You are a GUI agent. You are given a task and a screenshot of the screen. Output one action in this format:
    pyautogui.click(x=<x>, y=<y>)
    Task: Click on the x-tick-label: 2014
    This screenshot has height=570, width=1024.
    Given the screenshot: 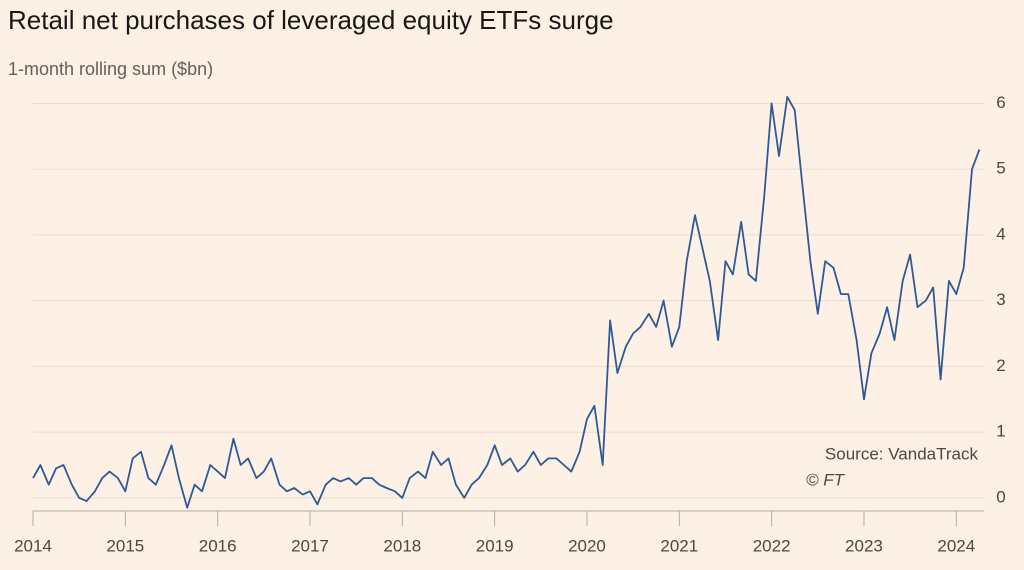 What is the action you would take?
    pyautogui.click(x=33, y=545)
    